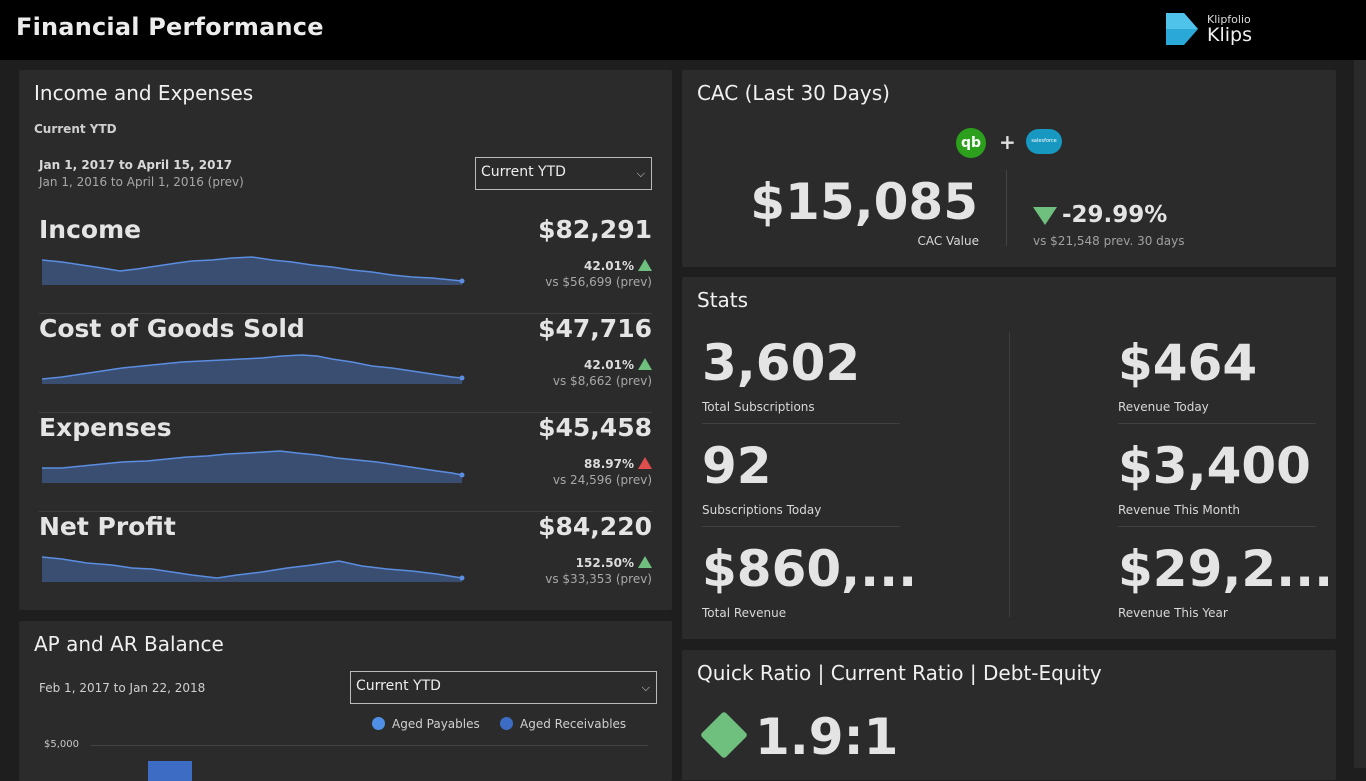  What do you see at coordinates (90, 229) in the screenshot?
I see `metric-name: Income` at bounding box center [90, 229].